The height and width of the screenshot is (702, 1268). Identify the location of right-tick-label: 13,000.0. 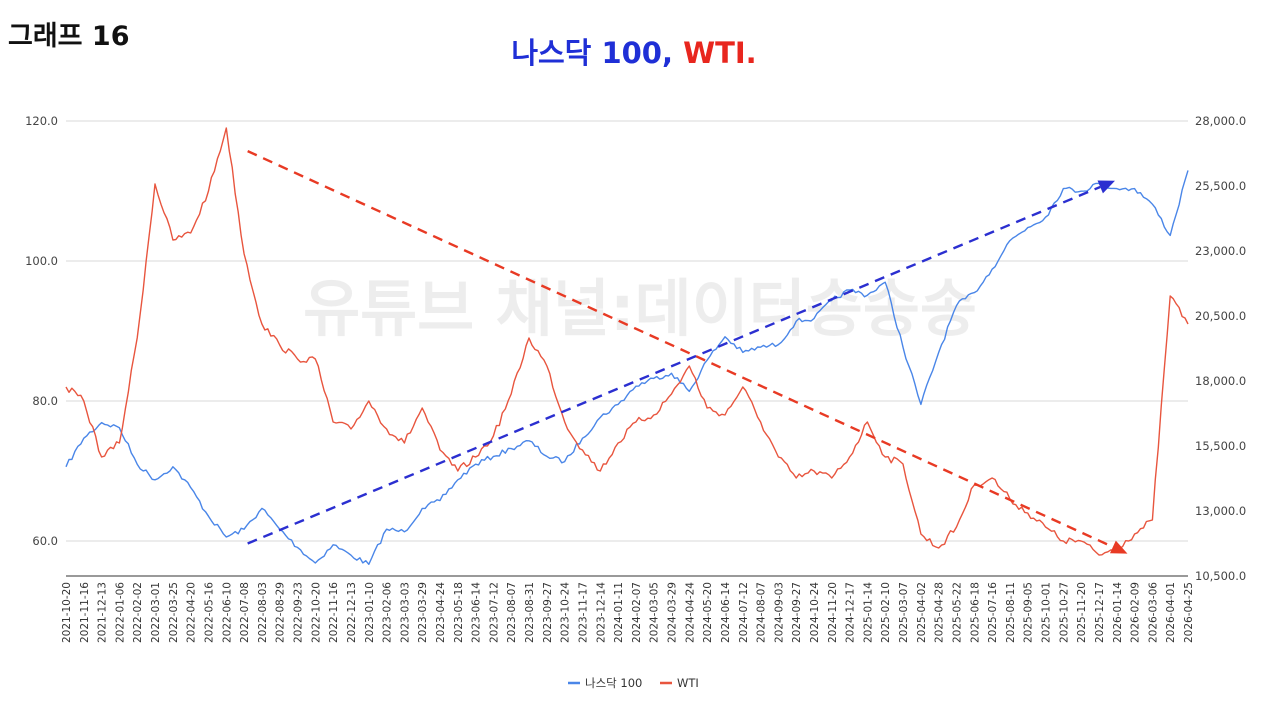
(1220, 511).